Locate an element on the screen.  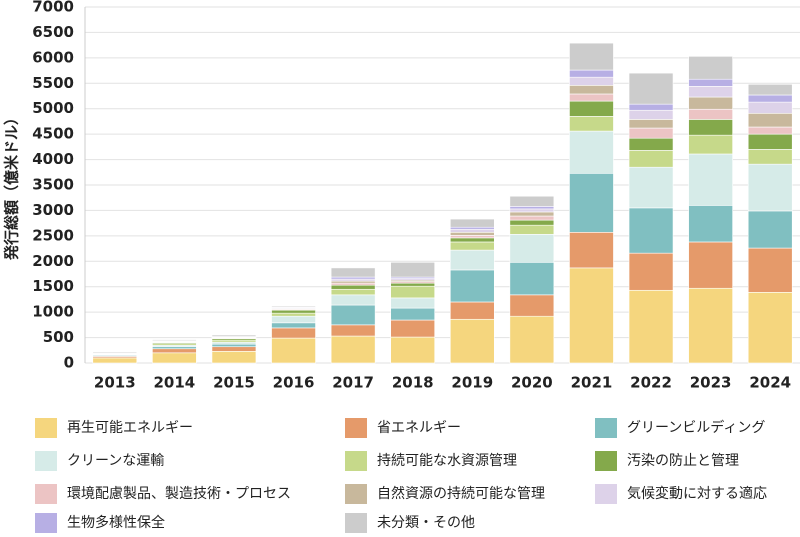
y-tick-label: 4000 is located at coordinates (53, 159).